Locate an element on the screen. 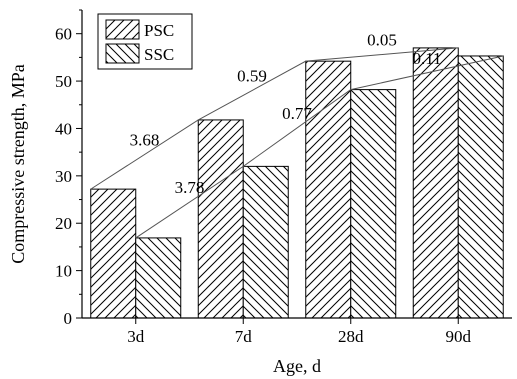 This screenshot has height=379, width=517. x-axis-title: Age, d is located at coordinates (297, 366).